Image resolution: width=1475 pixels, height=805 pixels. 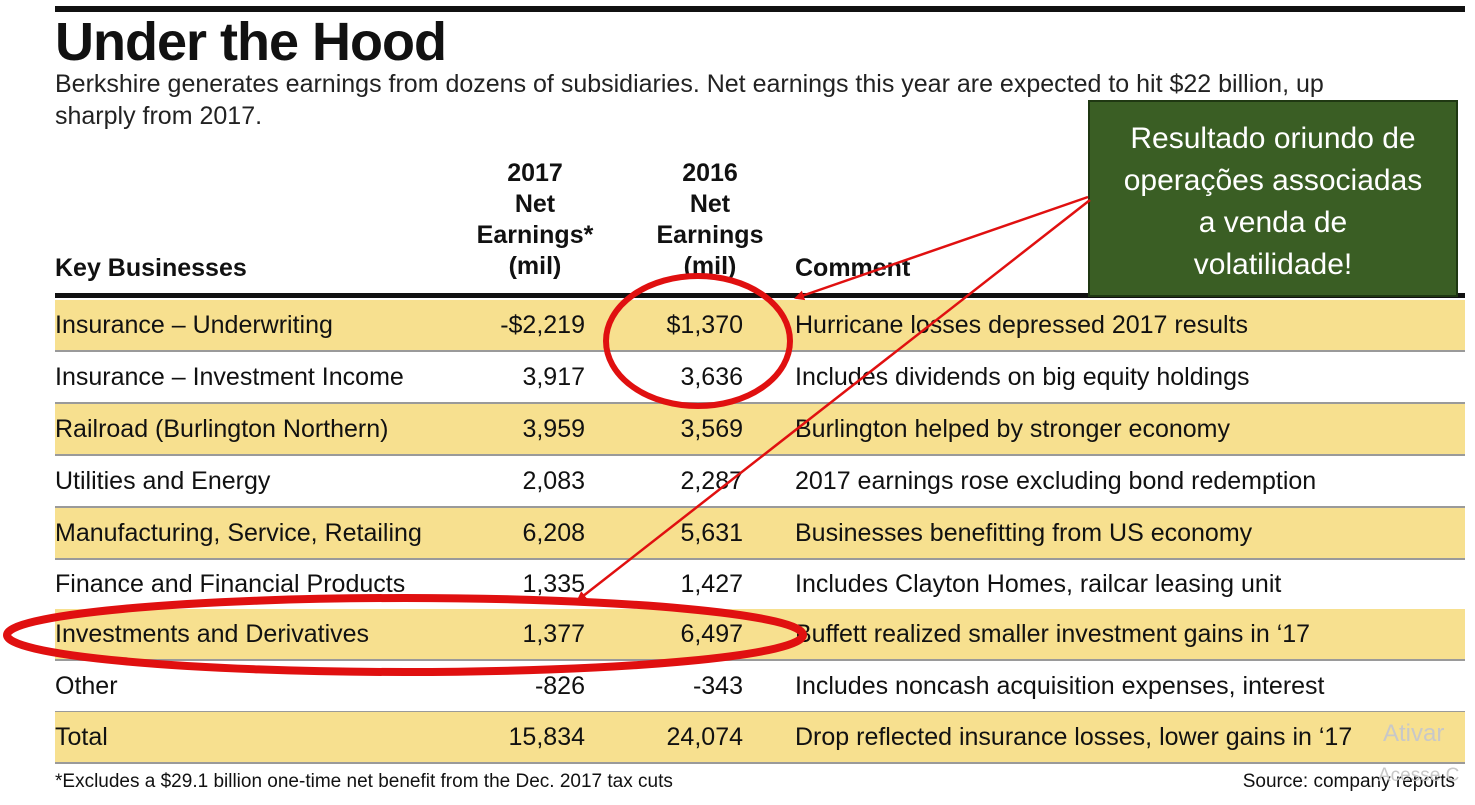 I want to click on row-value-2016: 3,569, so click(x=711, y=429).